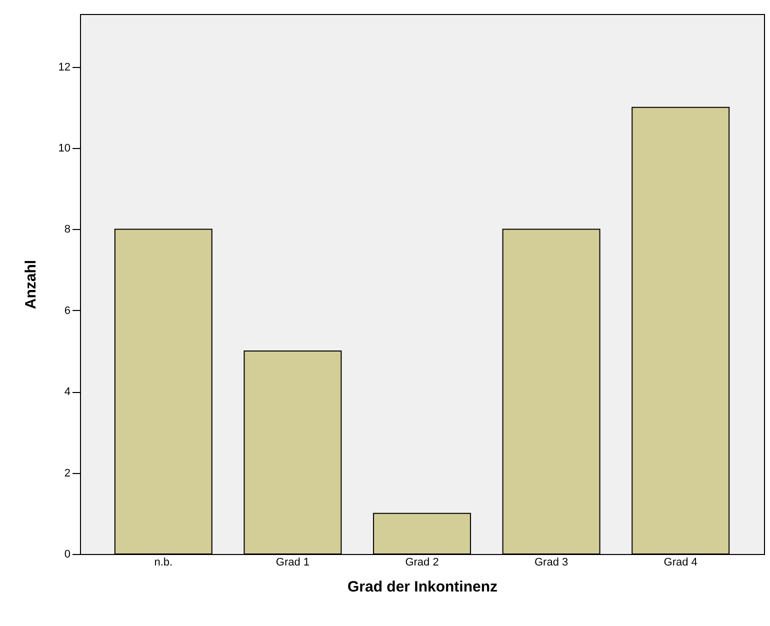 This screenshot has height=626, width=770. Describe the element at coordinates (163, 562) in the screenshot. I see `x-tick-label: n.b.` at that location.